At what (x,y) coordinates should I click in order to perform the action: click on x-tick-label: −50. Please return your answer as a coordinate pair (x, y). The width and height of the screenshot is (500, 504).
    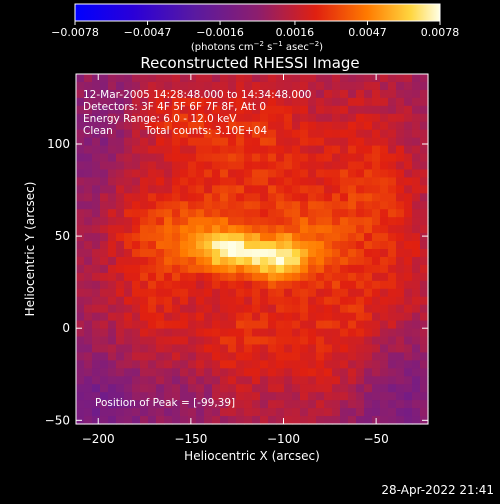
    Looking at the image, I should click on (375, 439).